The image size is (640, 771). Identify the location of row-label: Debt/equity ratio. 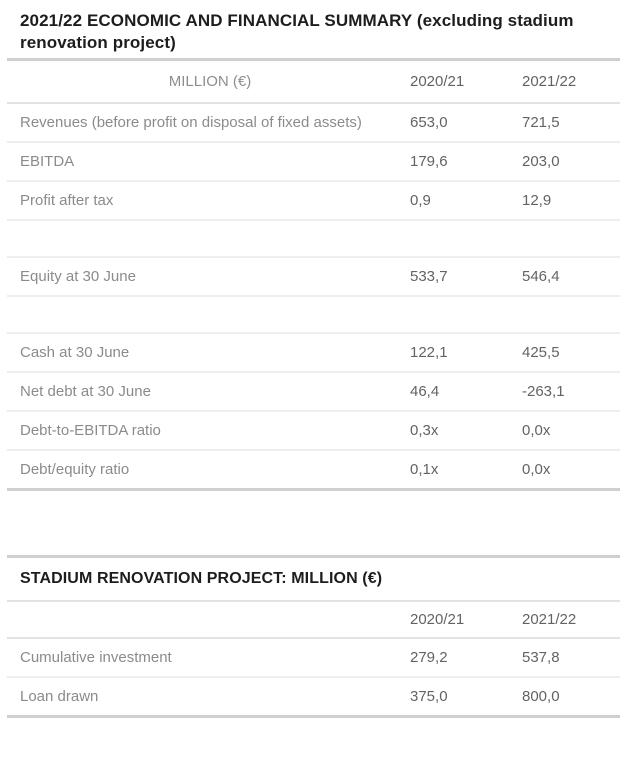
(75, 469).